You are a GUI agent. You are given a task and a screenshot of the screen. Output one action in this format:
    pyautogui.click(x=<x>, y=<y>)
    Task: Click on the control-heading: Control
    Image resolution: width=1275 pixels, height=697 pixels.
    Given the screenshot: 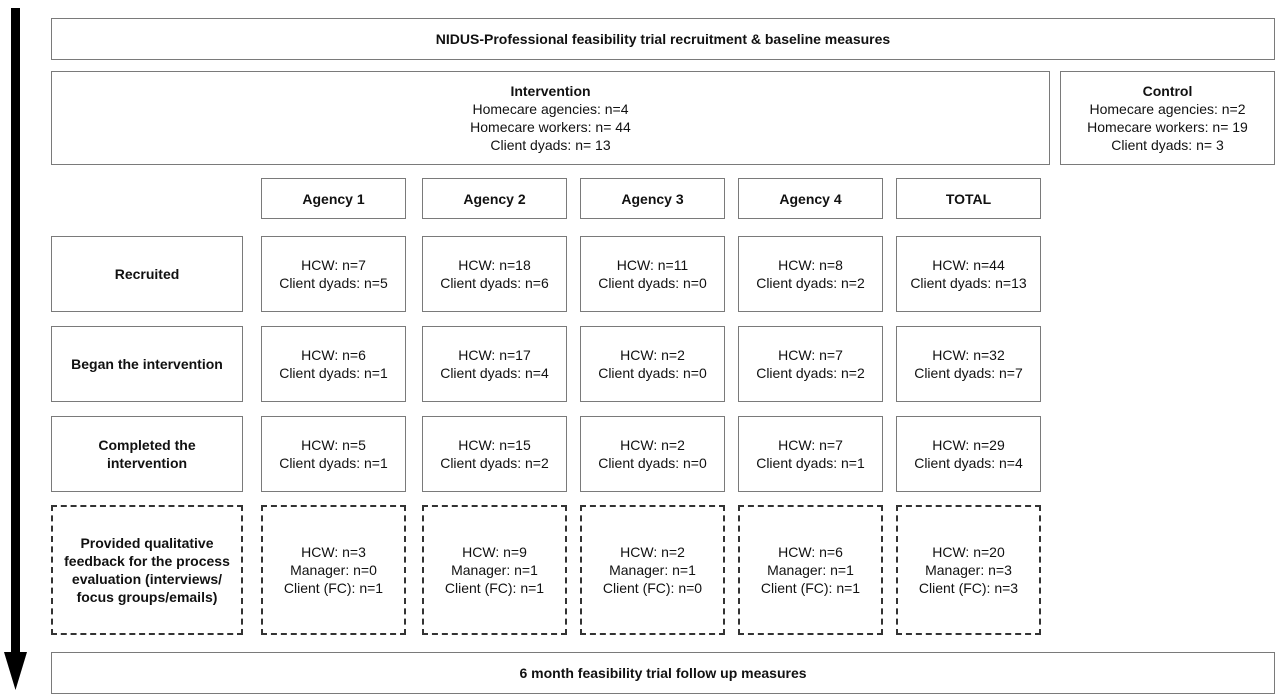 What is the action you would take?
    pyautogui.click(x=1167, y=91)
    